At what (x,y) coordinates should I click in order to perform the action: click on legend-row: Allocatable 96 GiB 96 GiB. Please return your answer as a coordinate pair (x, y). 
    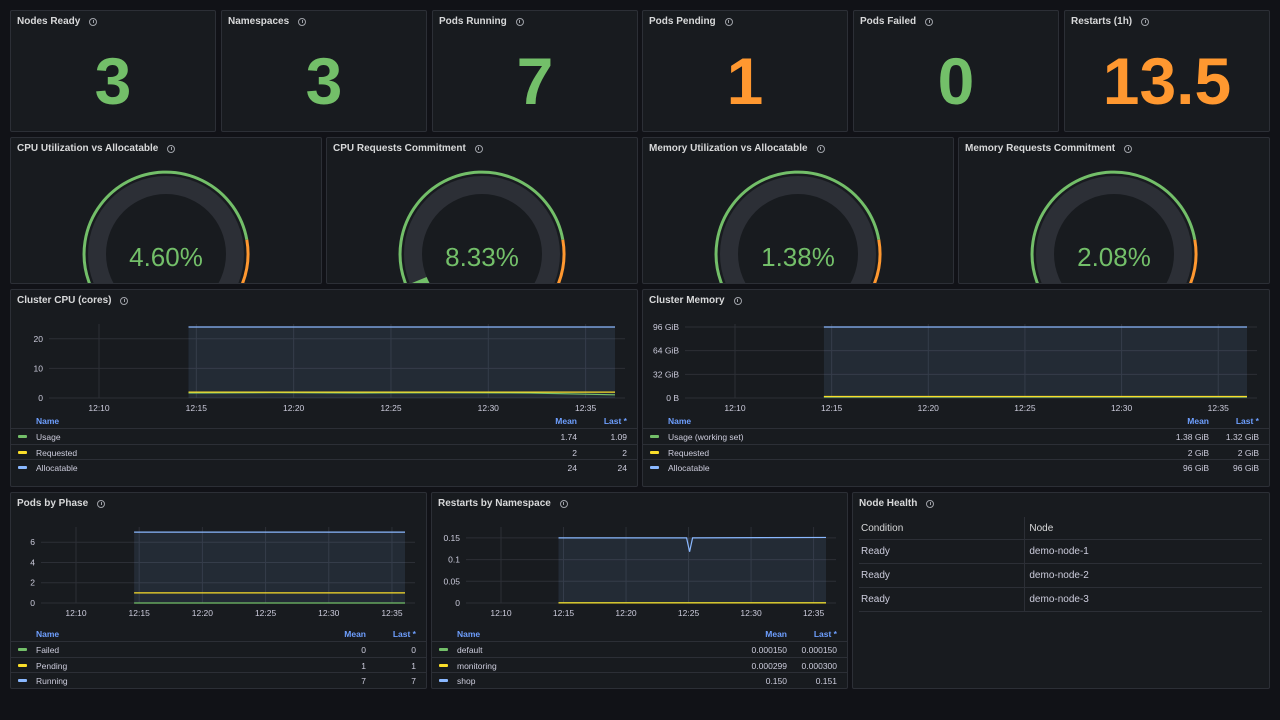
    Looking at the image, I should click on (956, 466).